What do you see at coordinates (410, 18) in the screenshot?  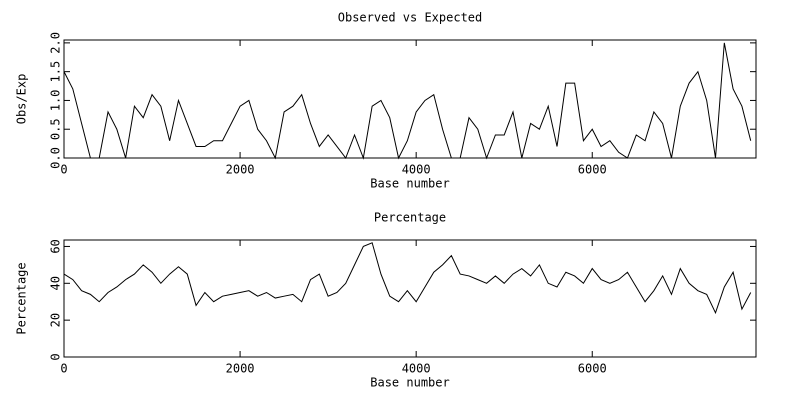 I see `chart-title: Observed vs Expected` at bounding box center [410, 18].